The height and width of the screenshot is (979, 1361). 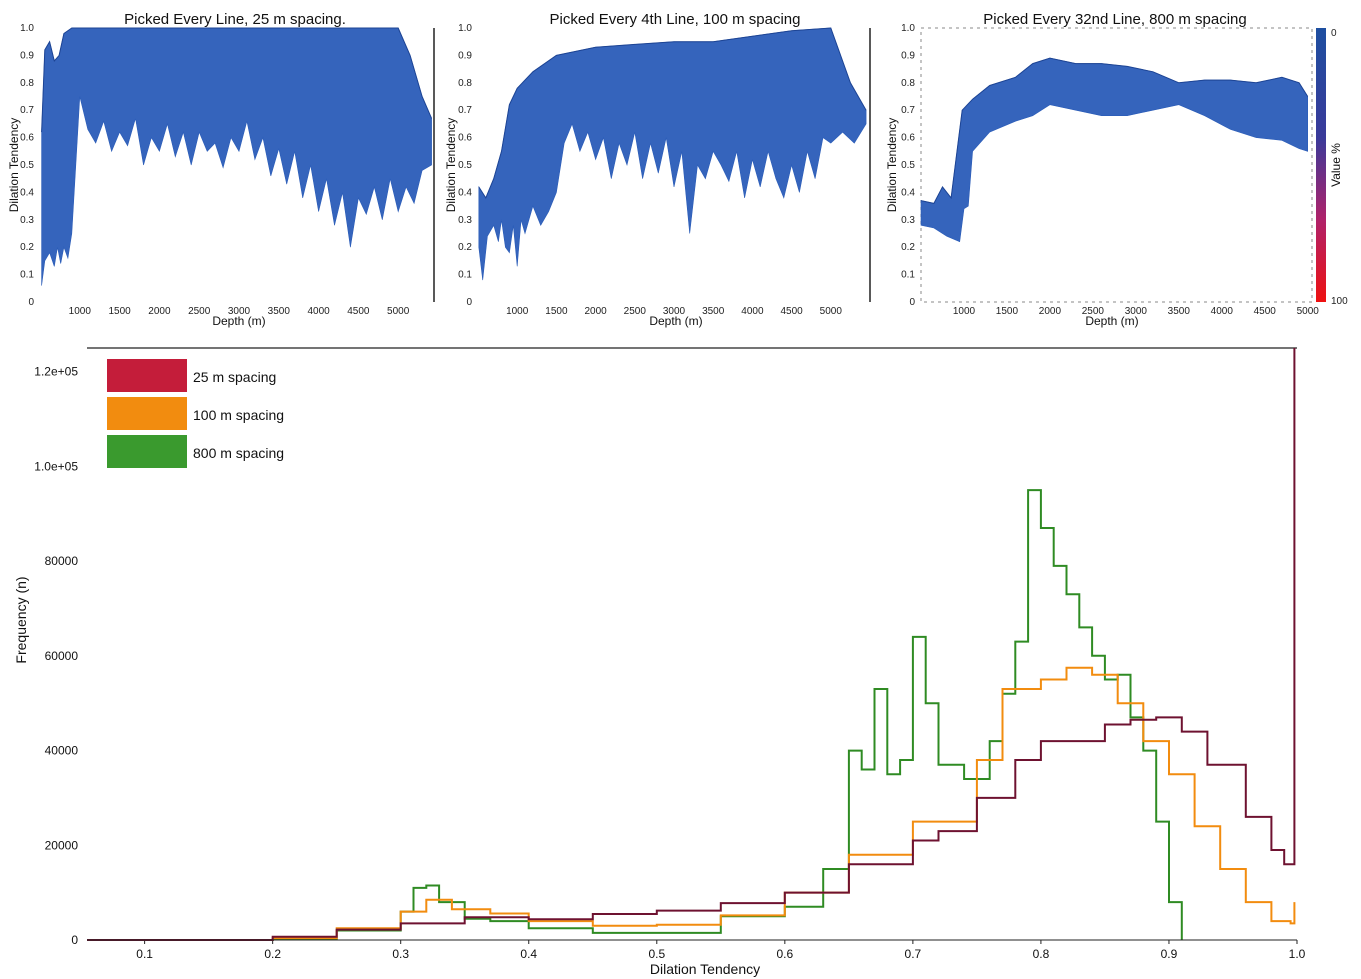 What do you see at coordinates (147, 375) in the screenshot?
I see `legend-swatch-25m` at bounding box center [147, 375].